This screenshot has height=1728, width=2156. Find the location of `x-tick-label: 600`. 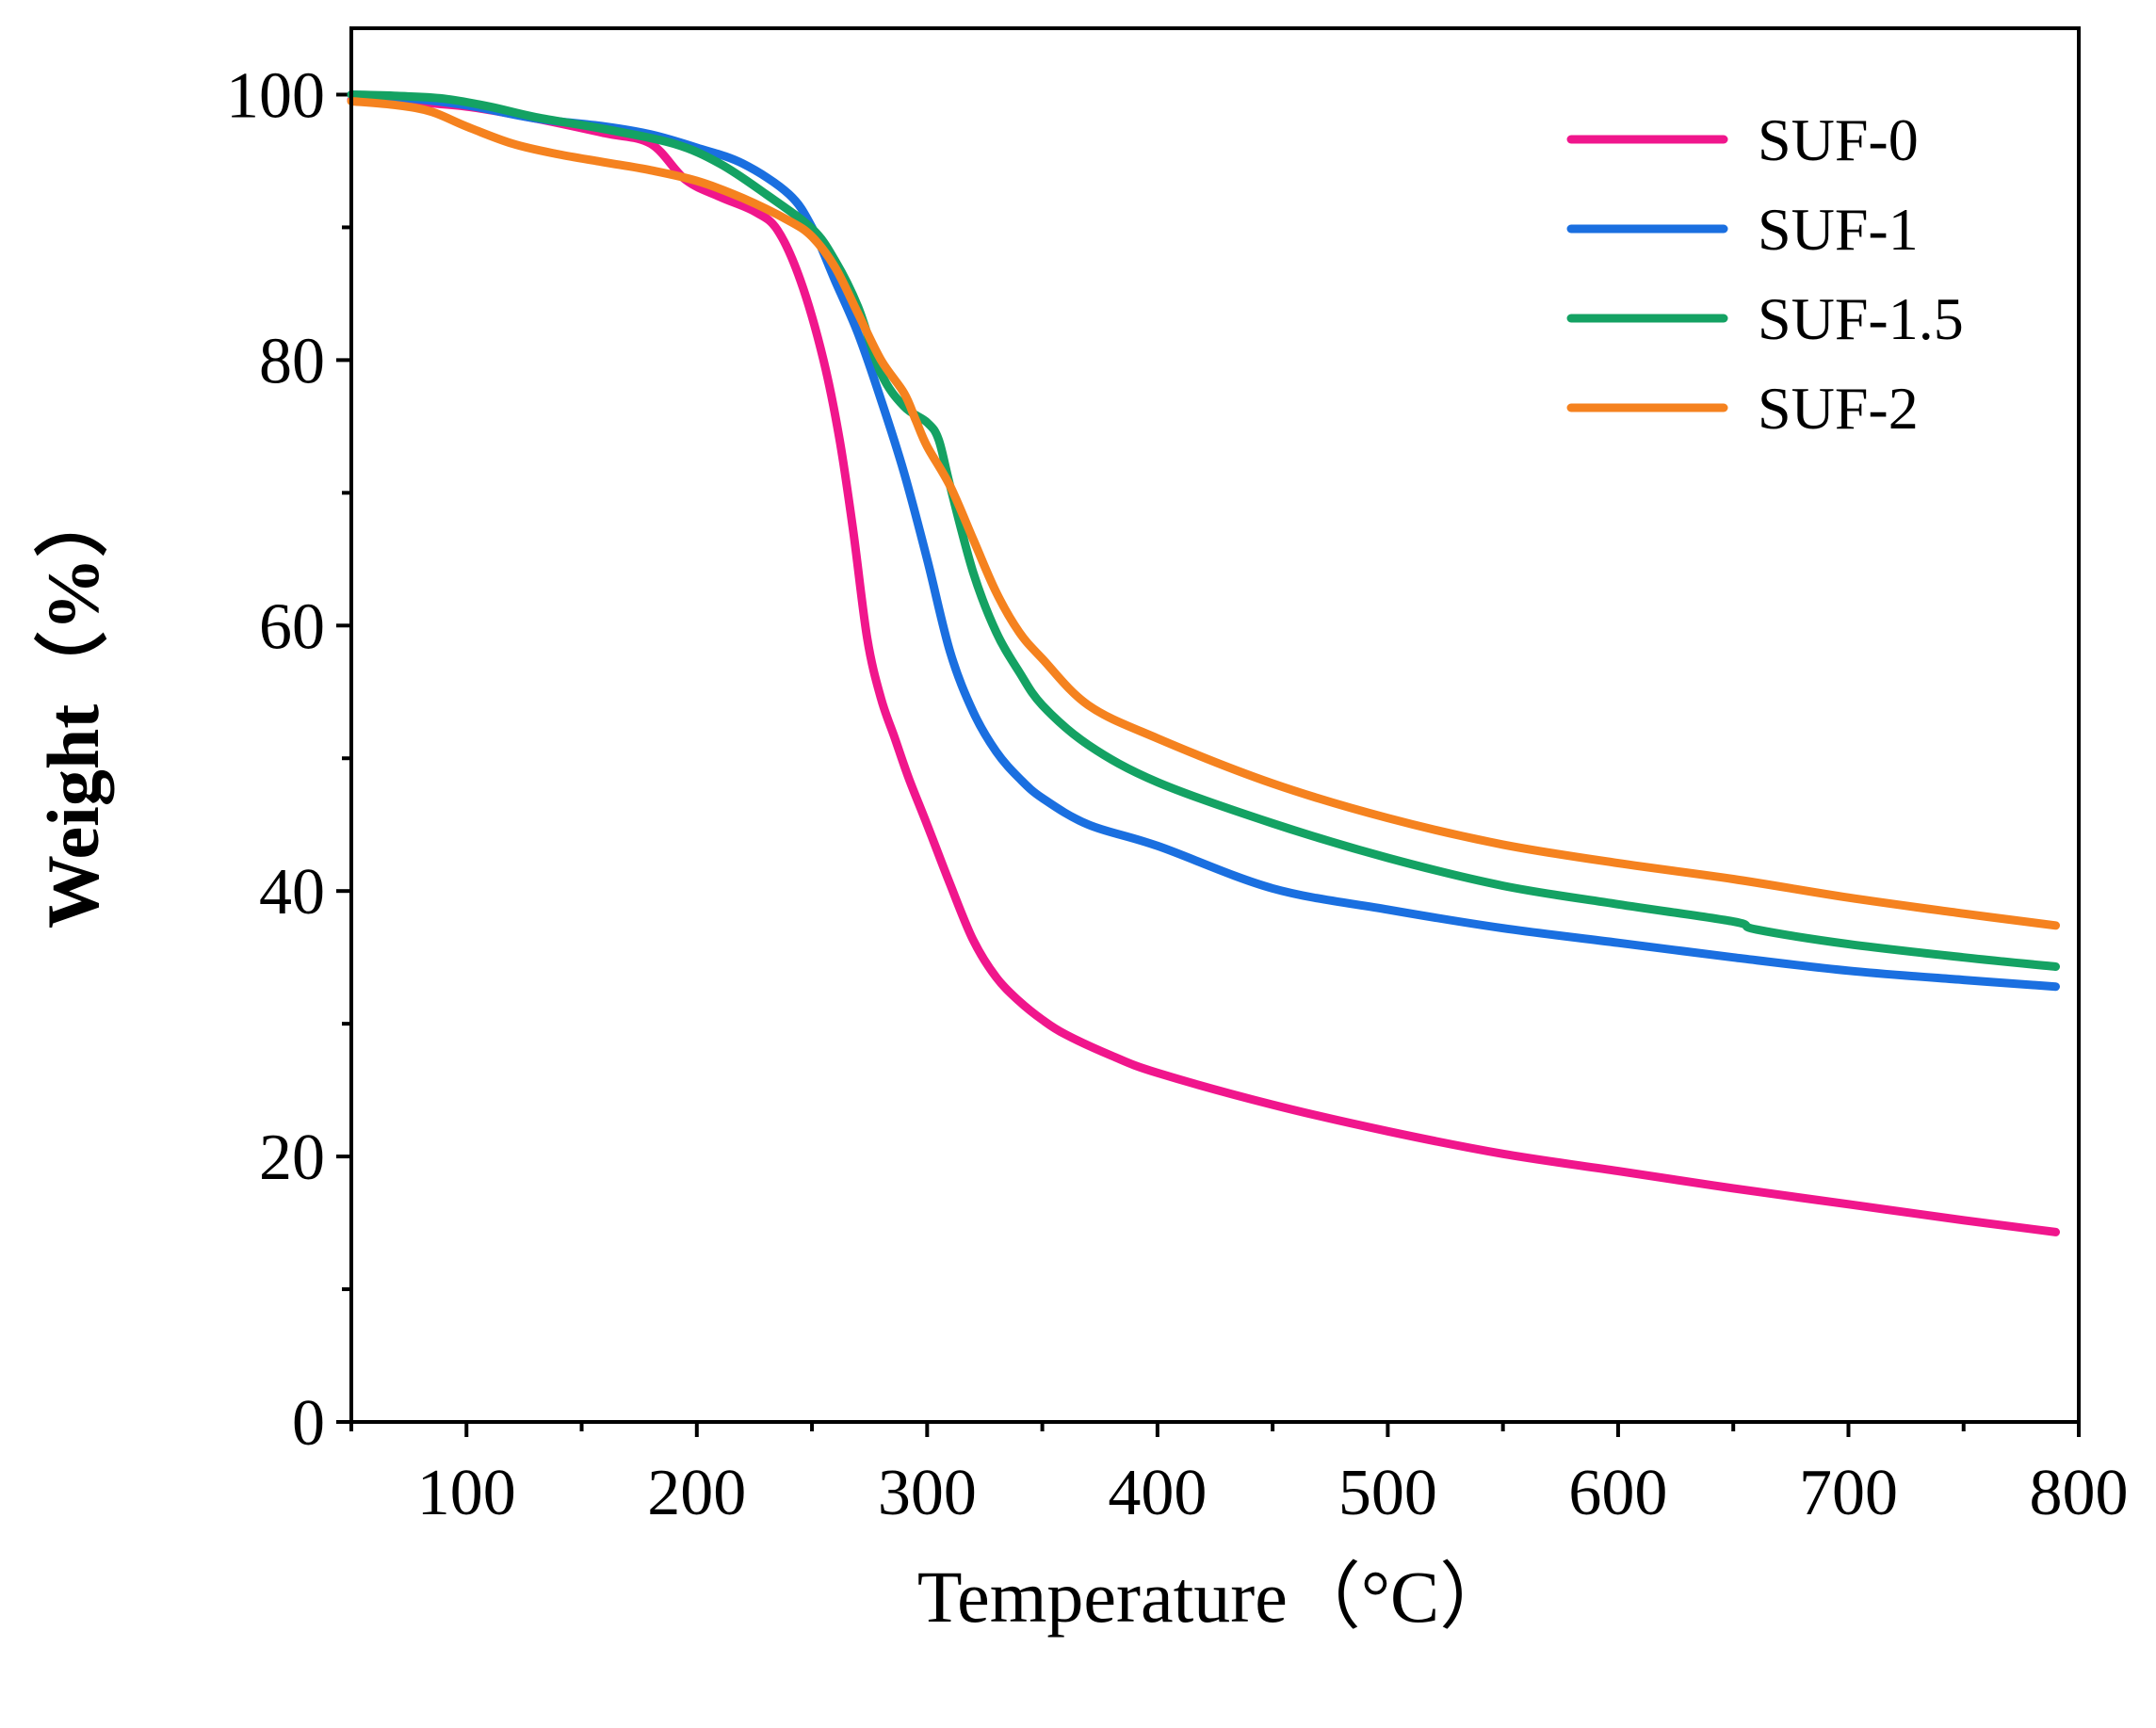

x-tick-label: 600 is located at coordinates (1617, 1493).